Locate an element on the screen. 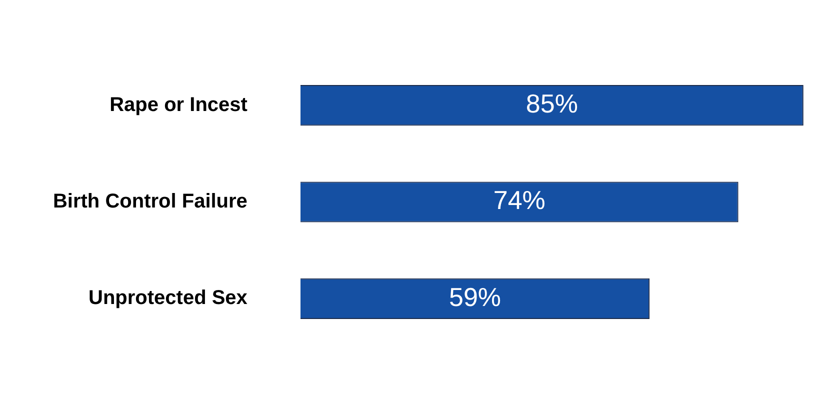  data-label: 74% is located at coordinates (519, 200).